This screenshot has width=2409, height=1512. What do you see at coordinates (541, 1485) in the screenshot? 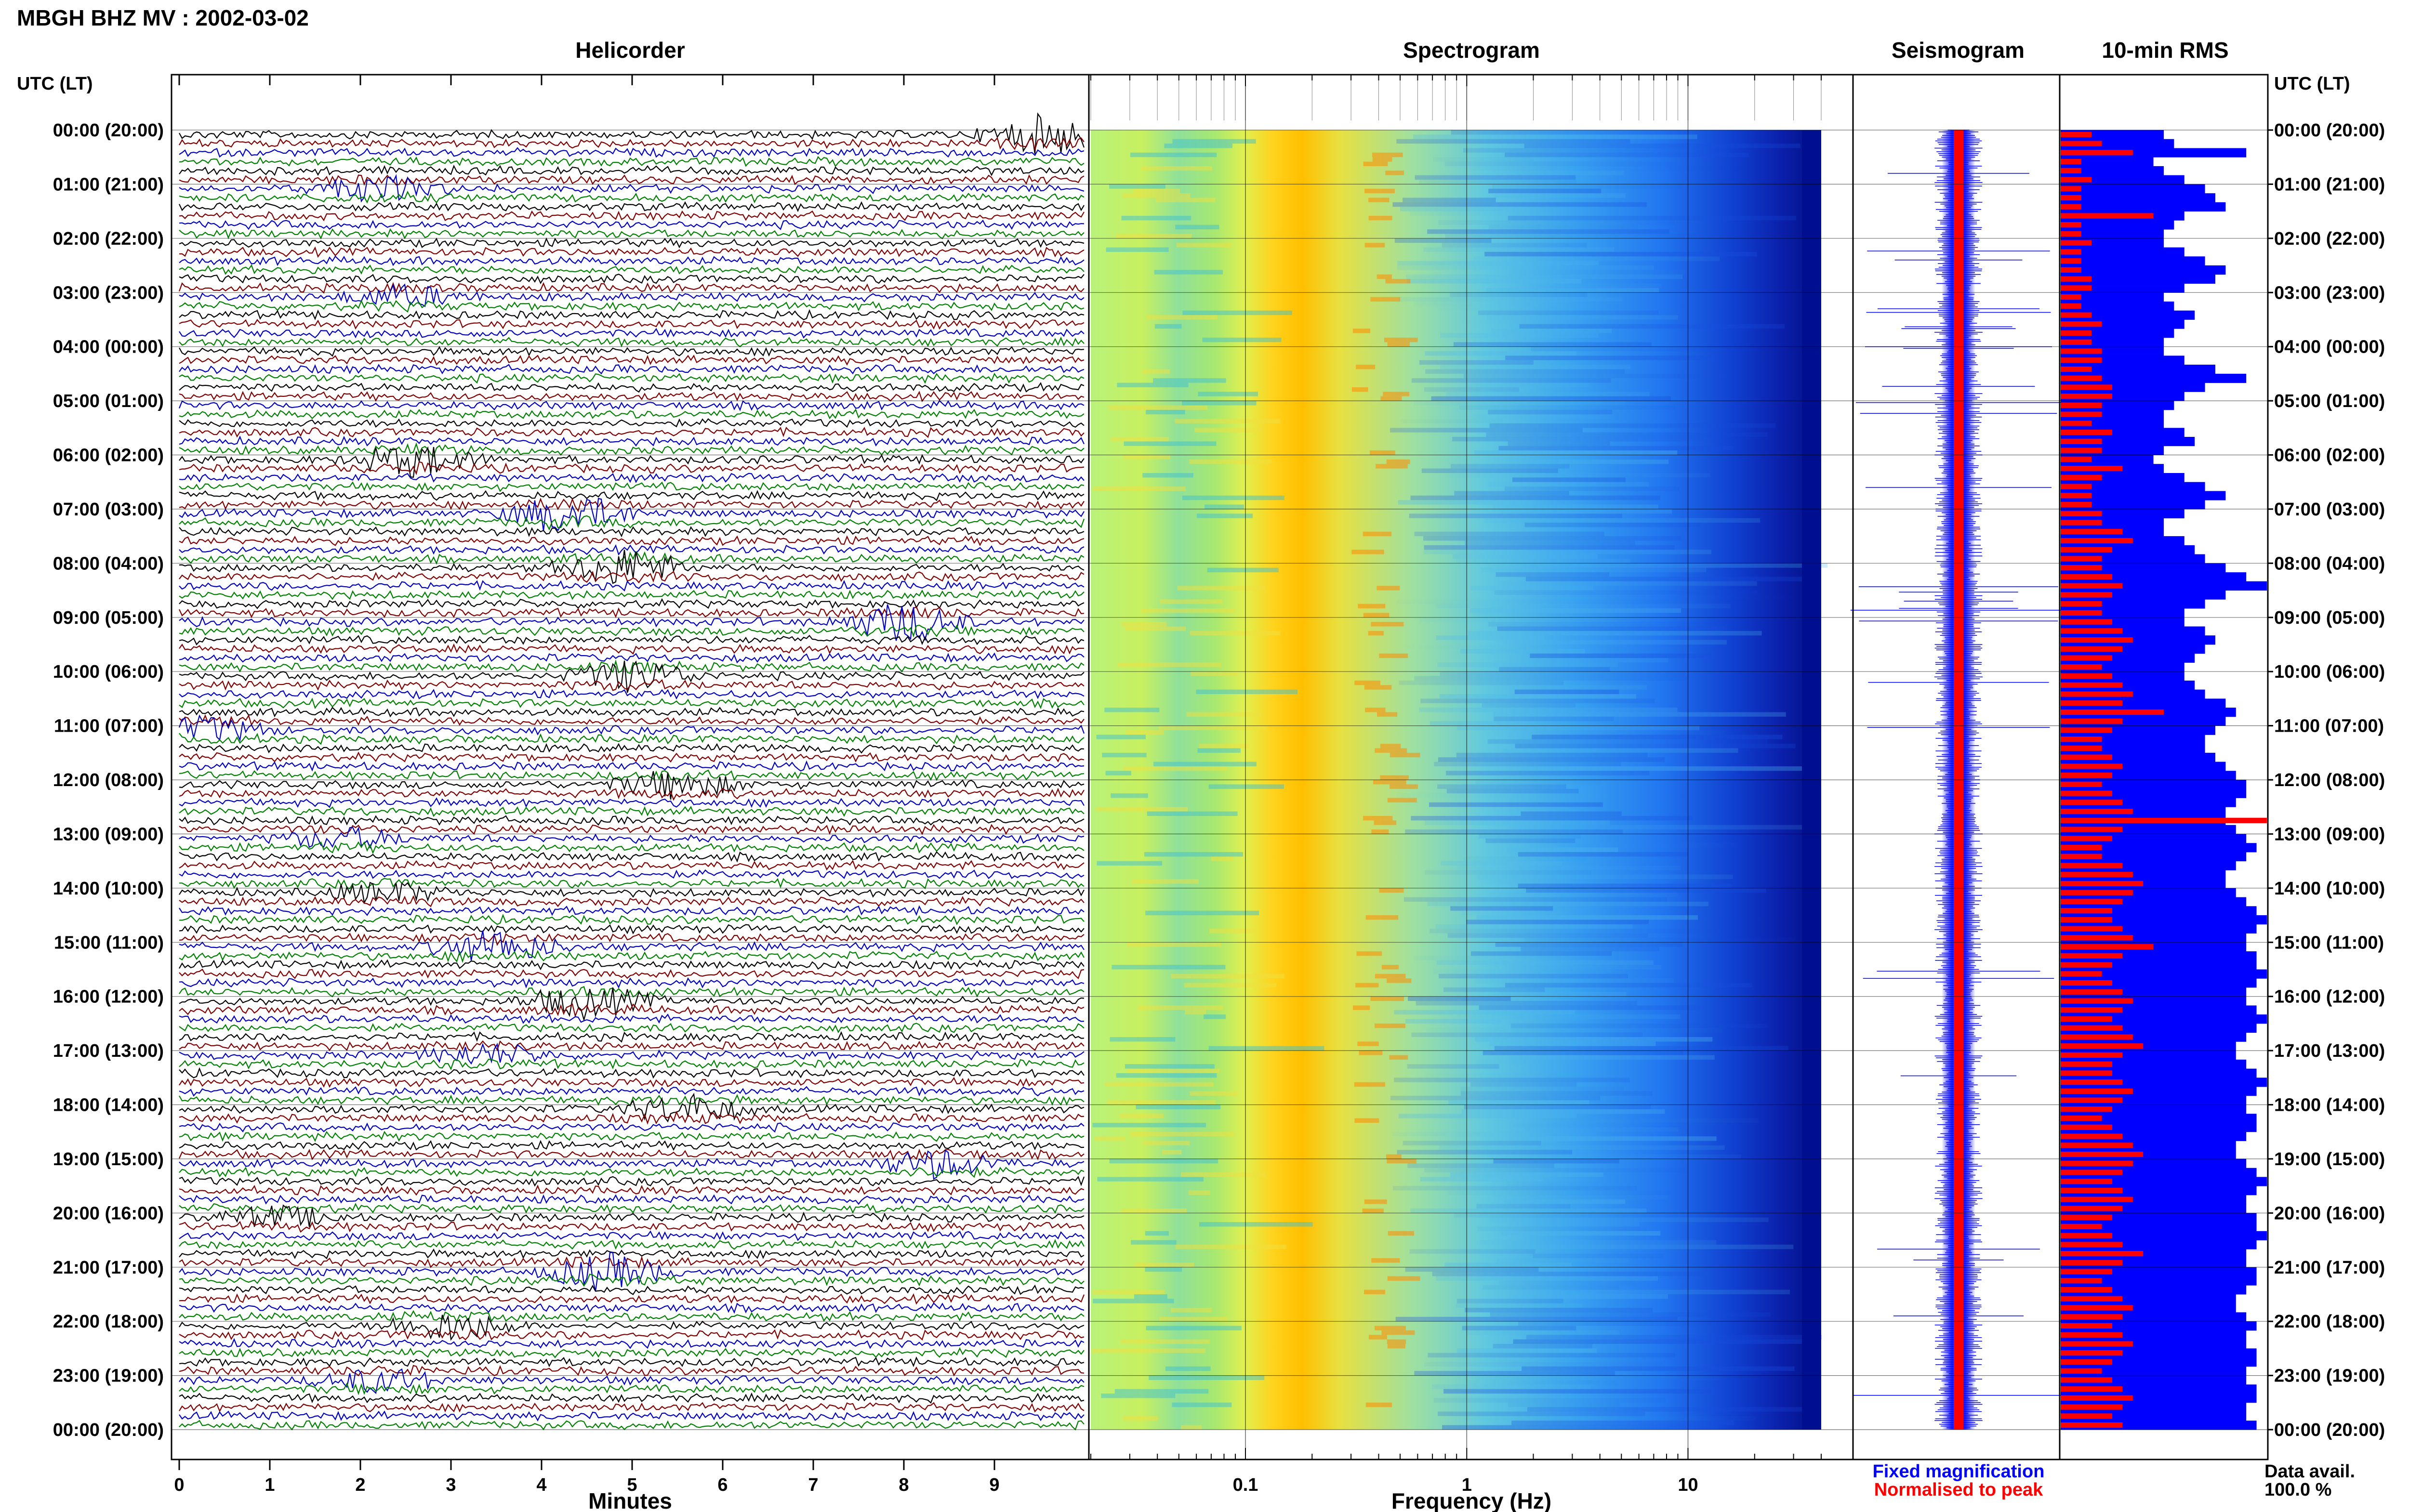
I see `helicorder-tick-label: 4` at bounding box center [541, 1485].